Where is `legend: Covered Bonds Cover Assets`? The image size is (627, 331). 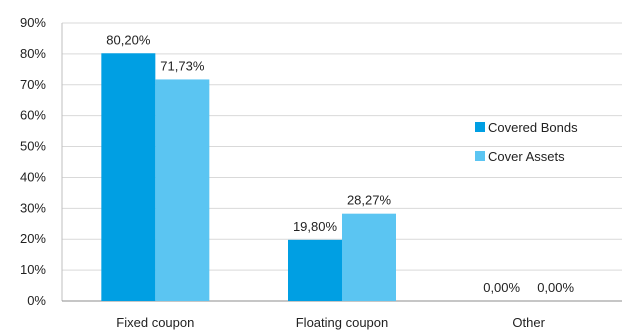
legend: Covered Bonds Cover Assets is located at coordinates (526, 142).